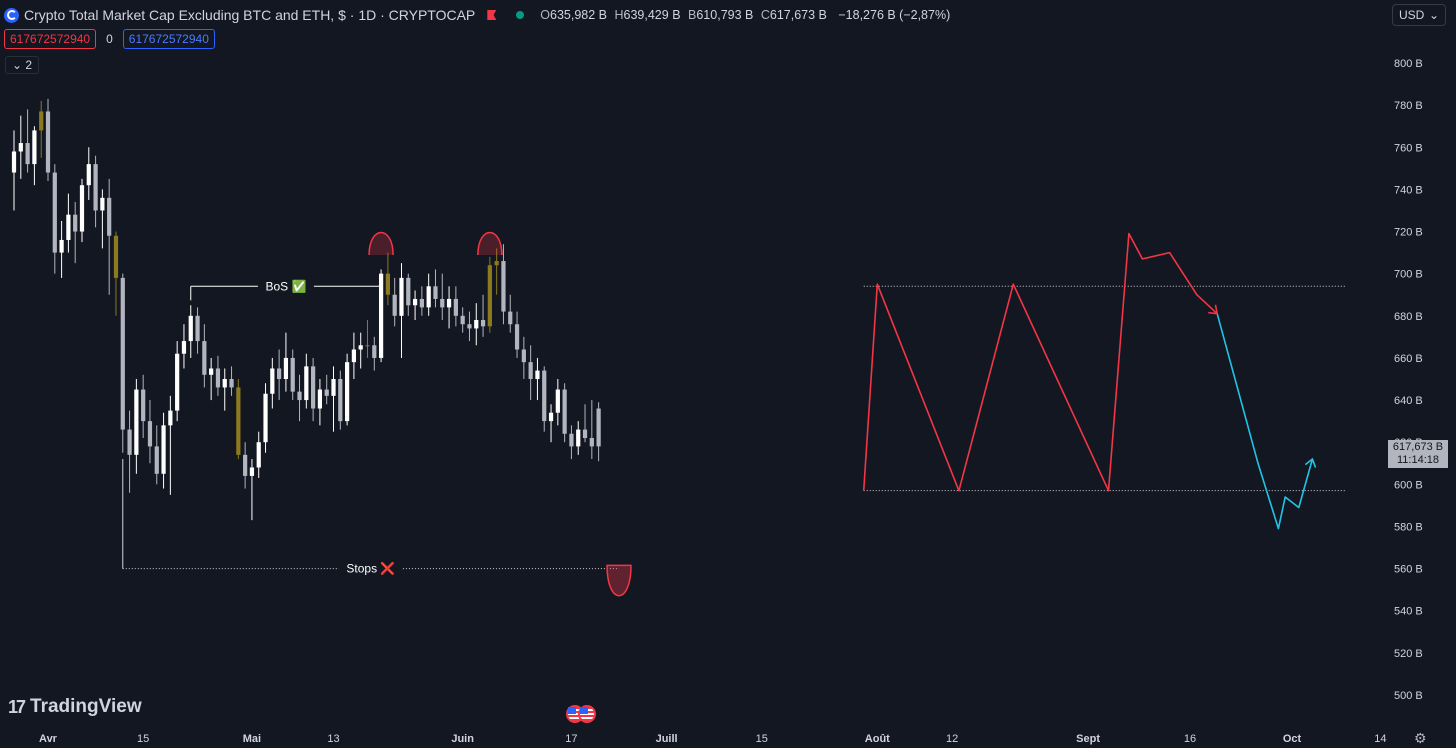 The image size is (1456, 748). I want to click on last-price-value: 617,673 B, so click(1418, 447).